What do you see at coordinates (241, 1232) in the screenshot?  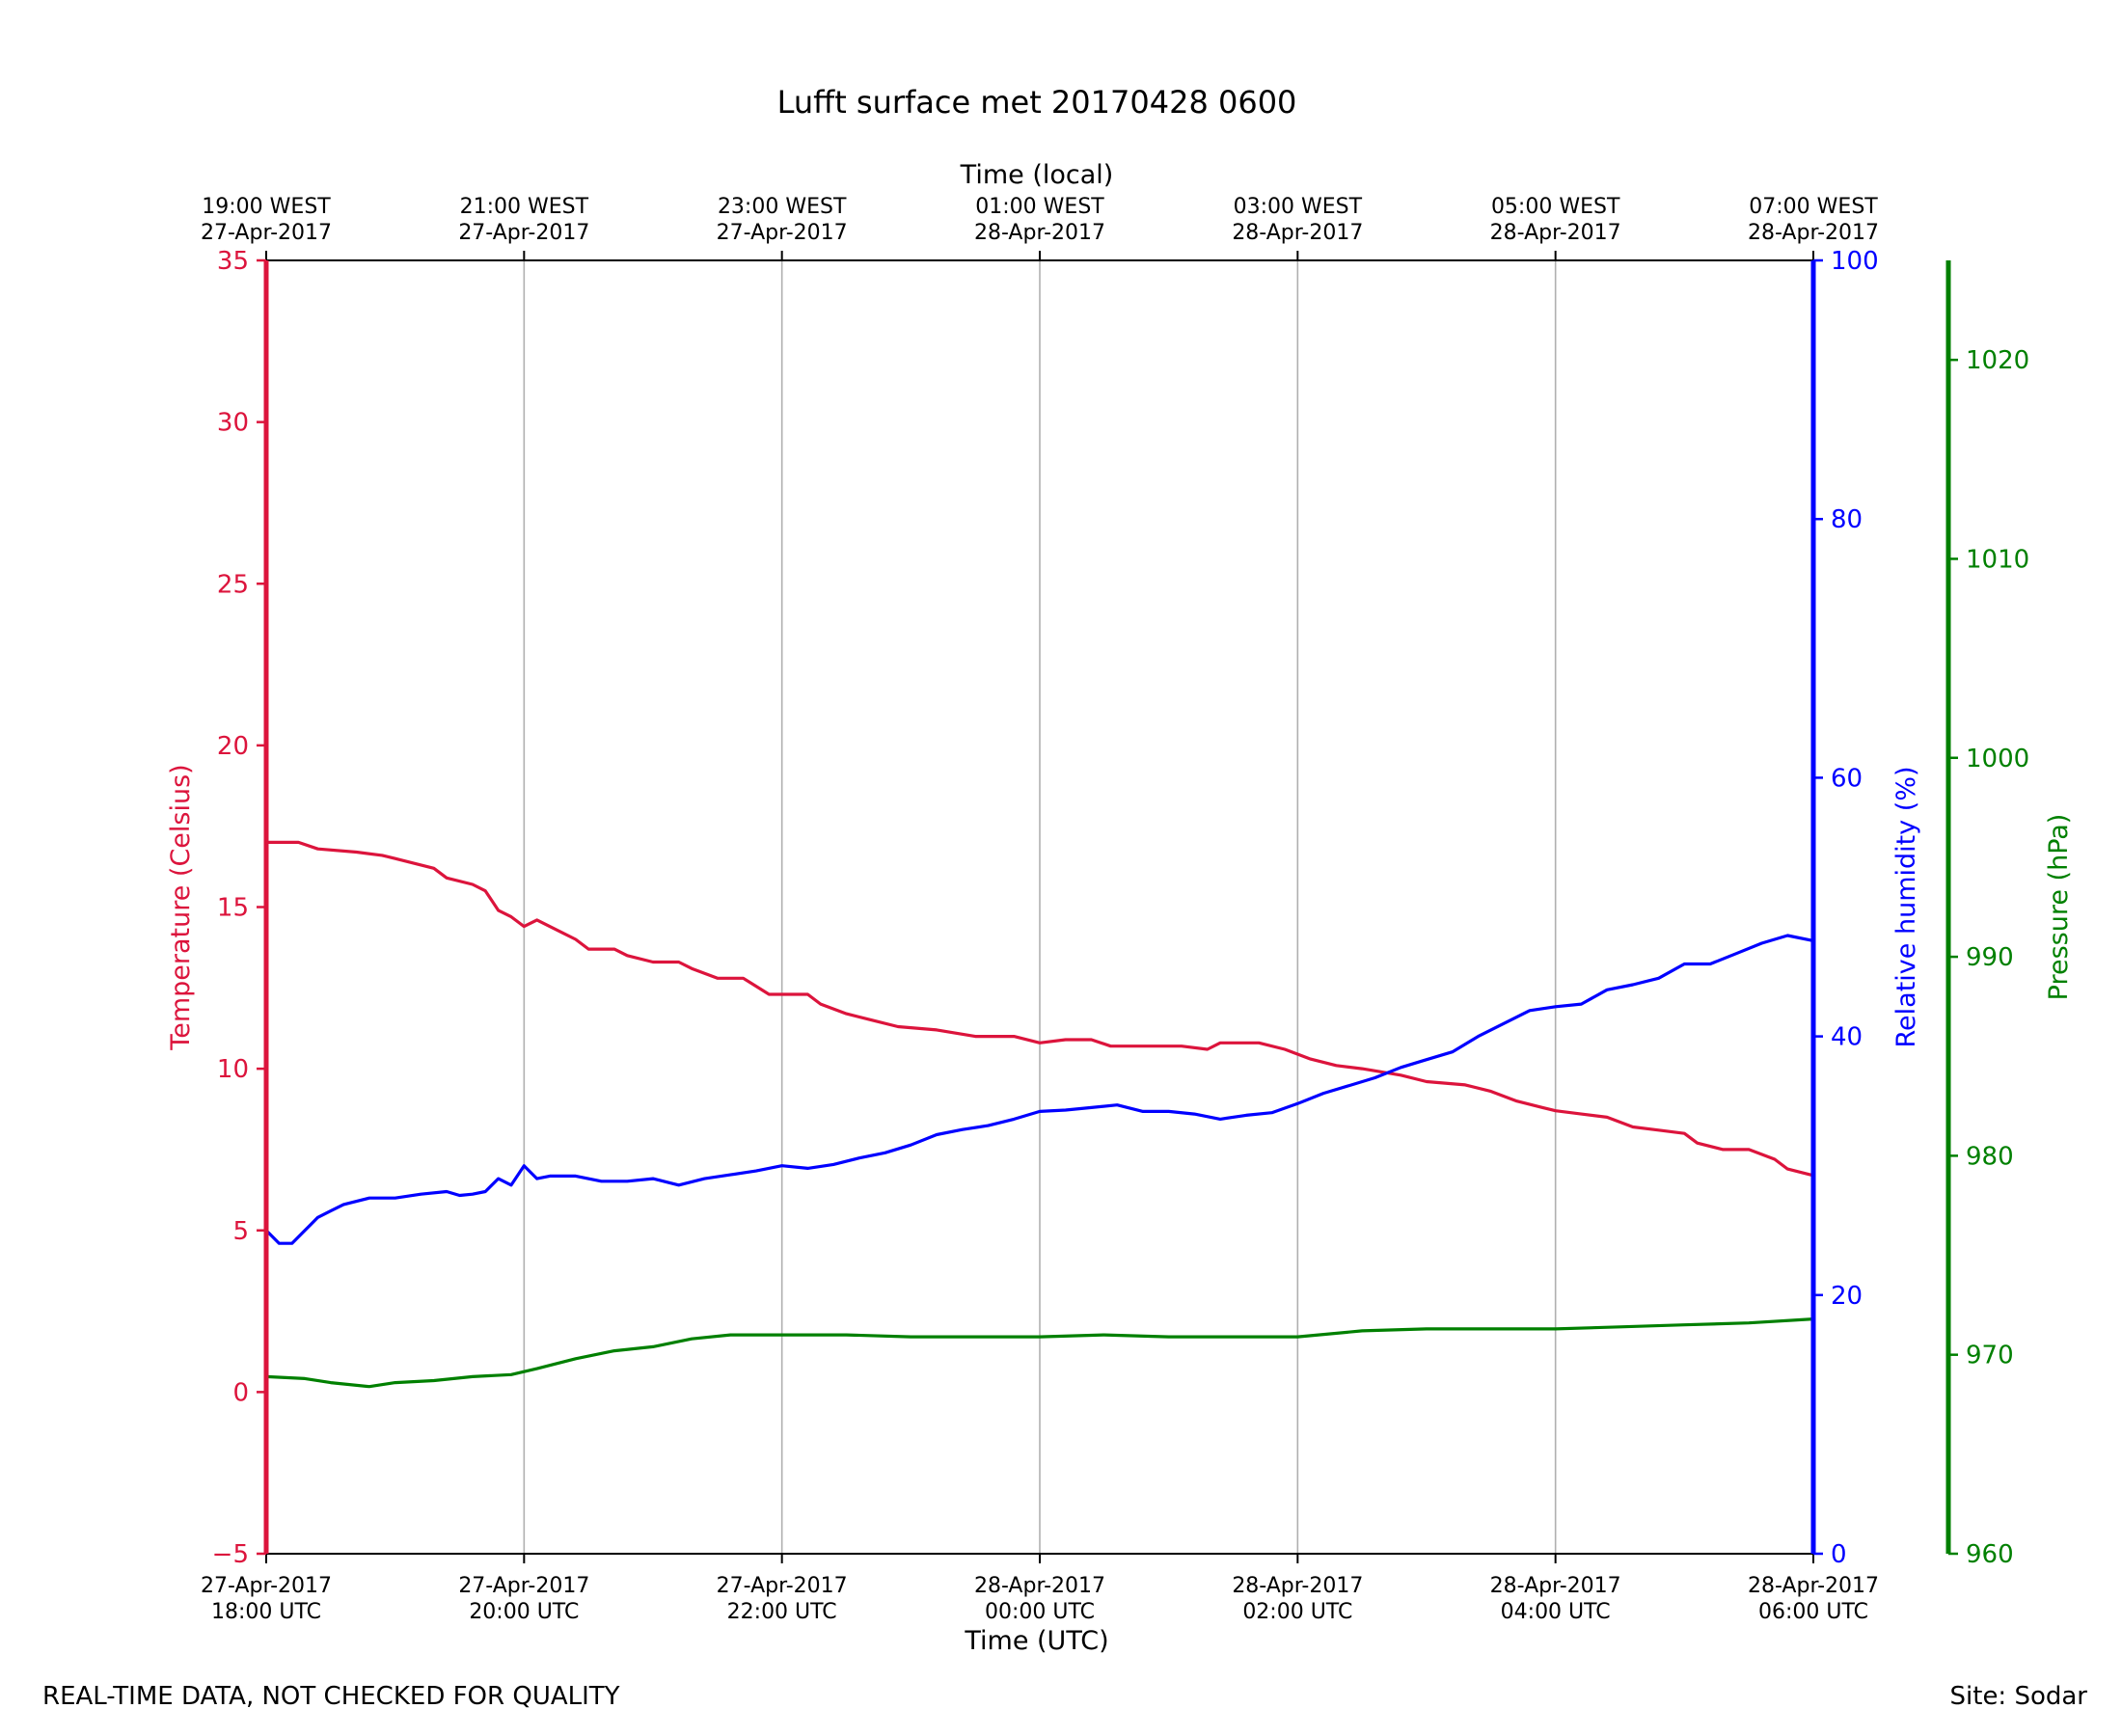 I see `temperature-tick-label: 5` at bounding box center [241, 1232].